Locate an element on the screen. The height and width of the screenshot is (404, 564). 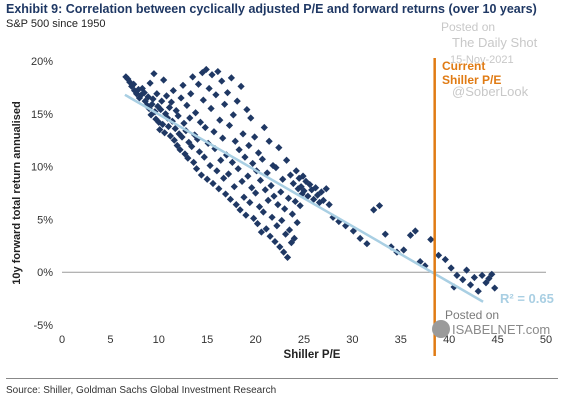
current-shiller-pe-label-line1: Current is located at coordinates (463, 66).